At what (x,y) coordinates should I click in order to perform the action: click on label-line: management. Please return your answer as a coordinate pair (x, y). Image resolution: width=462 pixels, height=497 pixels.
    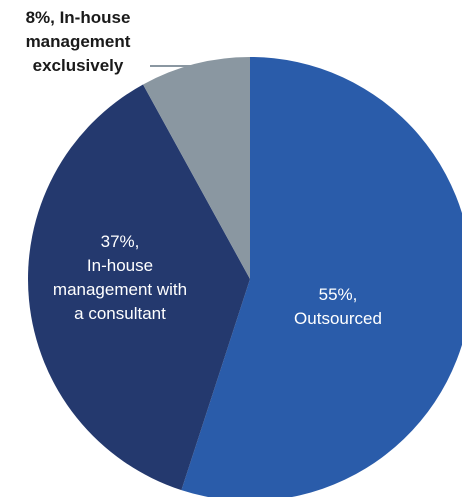
    Looking at the image, I should click on (78, 41).